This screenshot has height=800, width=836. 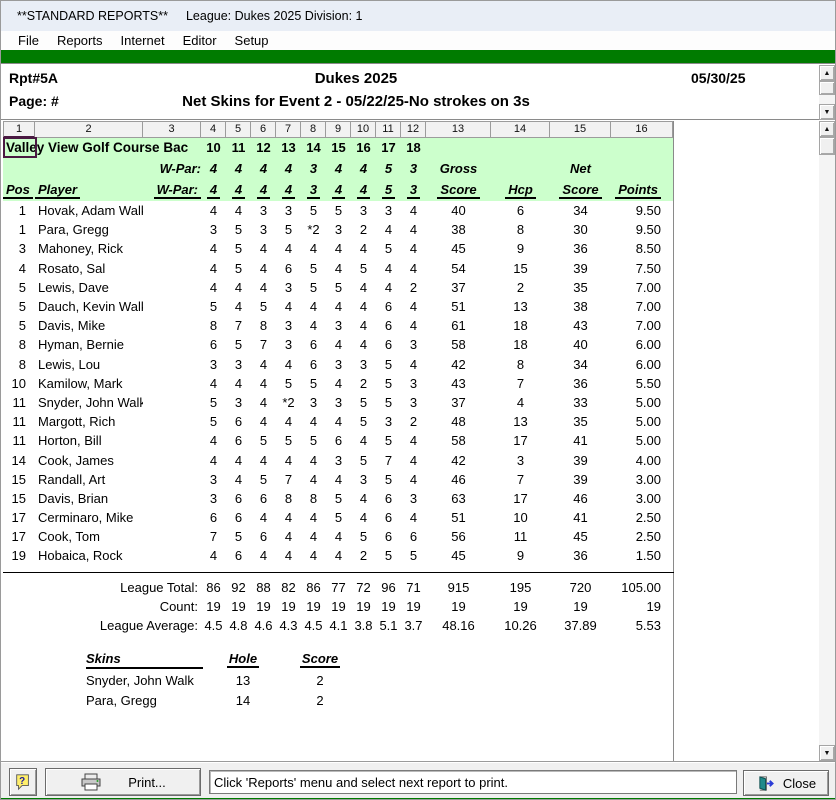 What do you see at coordinates (580, 556) in the screenshot?
I see `net-cell: 36` at bounding box center [580, 556].